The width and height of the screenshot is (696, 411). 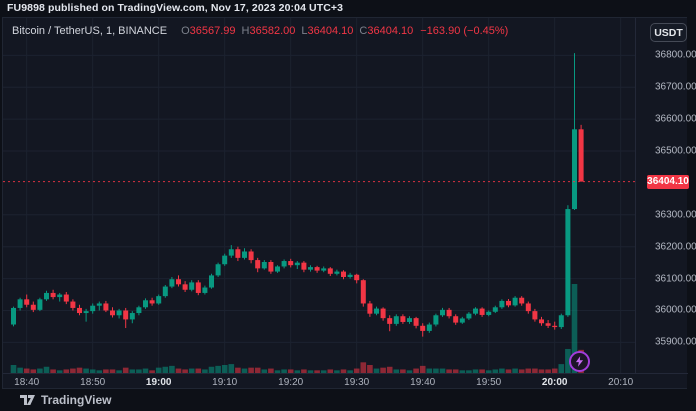 I want to click on time-tick-label: 18:40, so click(x=27, y=382).